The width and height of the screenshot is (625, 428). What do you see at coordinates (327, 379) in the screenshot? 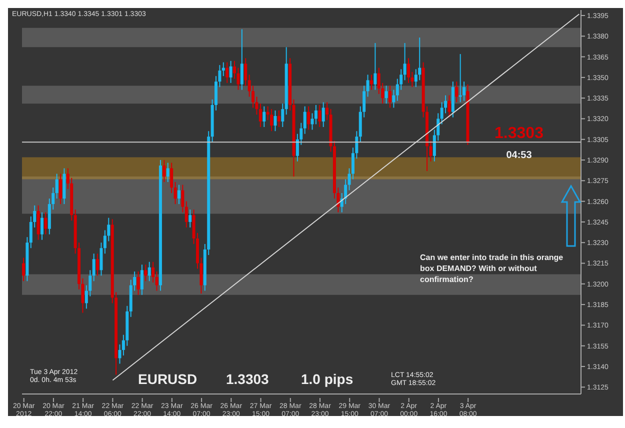
I see `annotation: 1.0 pips` at bounding box center [327, 379].